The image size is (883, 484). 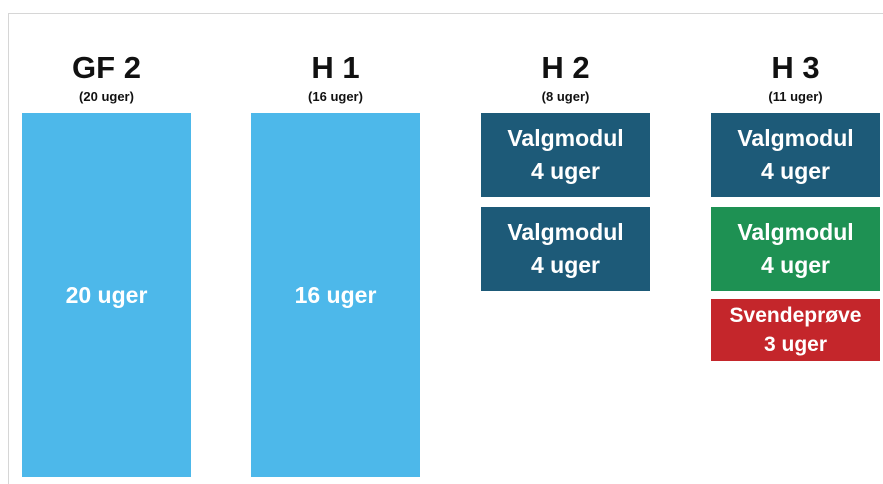 What do you see at coordinates (566, 68) in the screenshot?
I see `column-title: H 2` at bounding box center [566, 68].